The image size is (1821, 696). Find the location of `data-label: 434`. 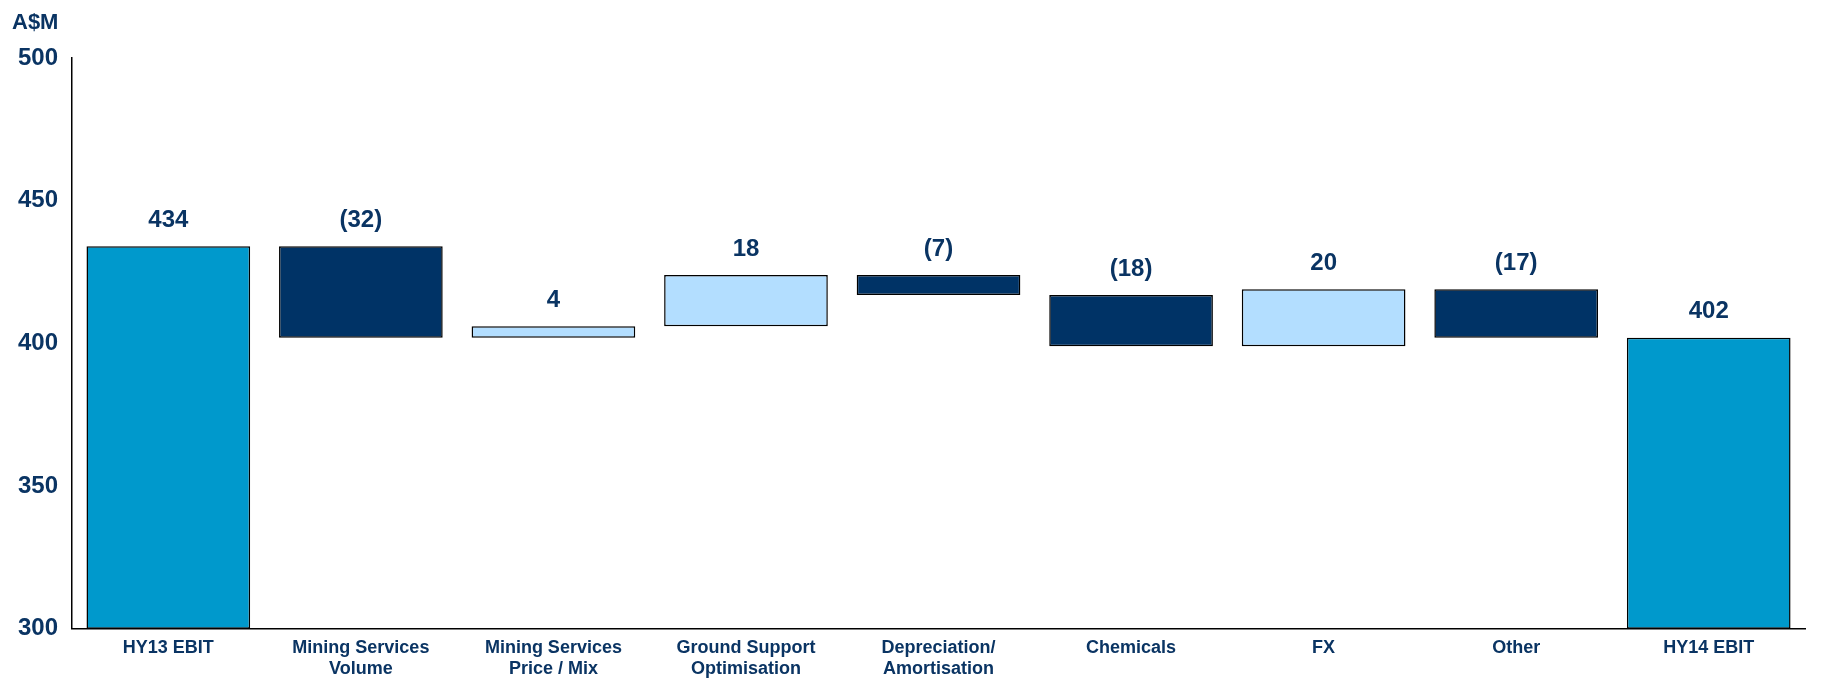

data-label: 434 is located at coordinates (168, 218).